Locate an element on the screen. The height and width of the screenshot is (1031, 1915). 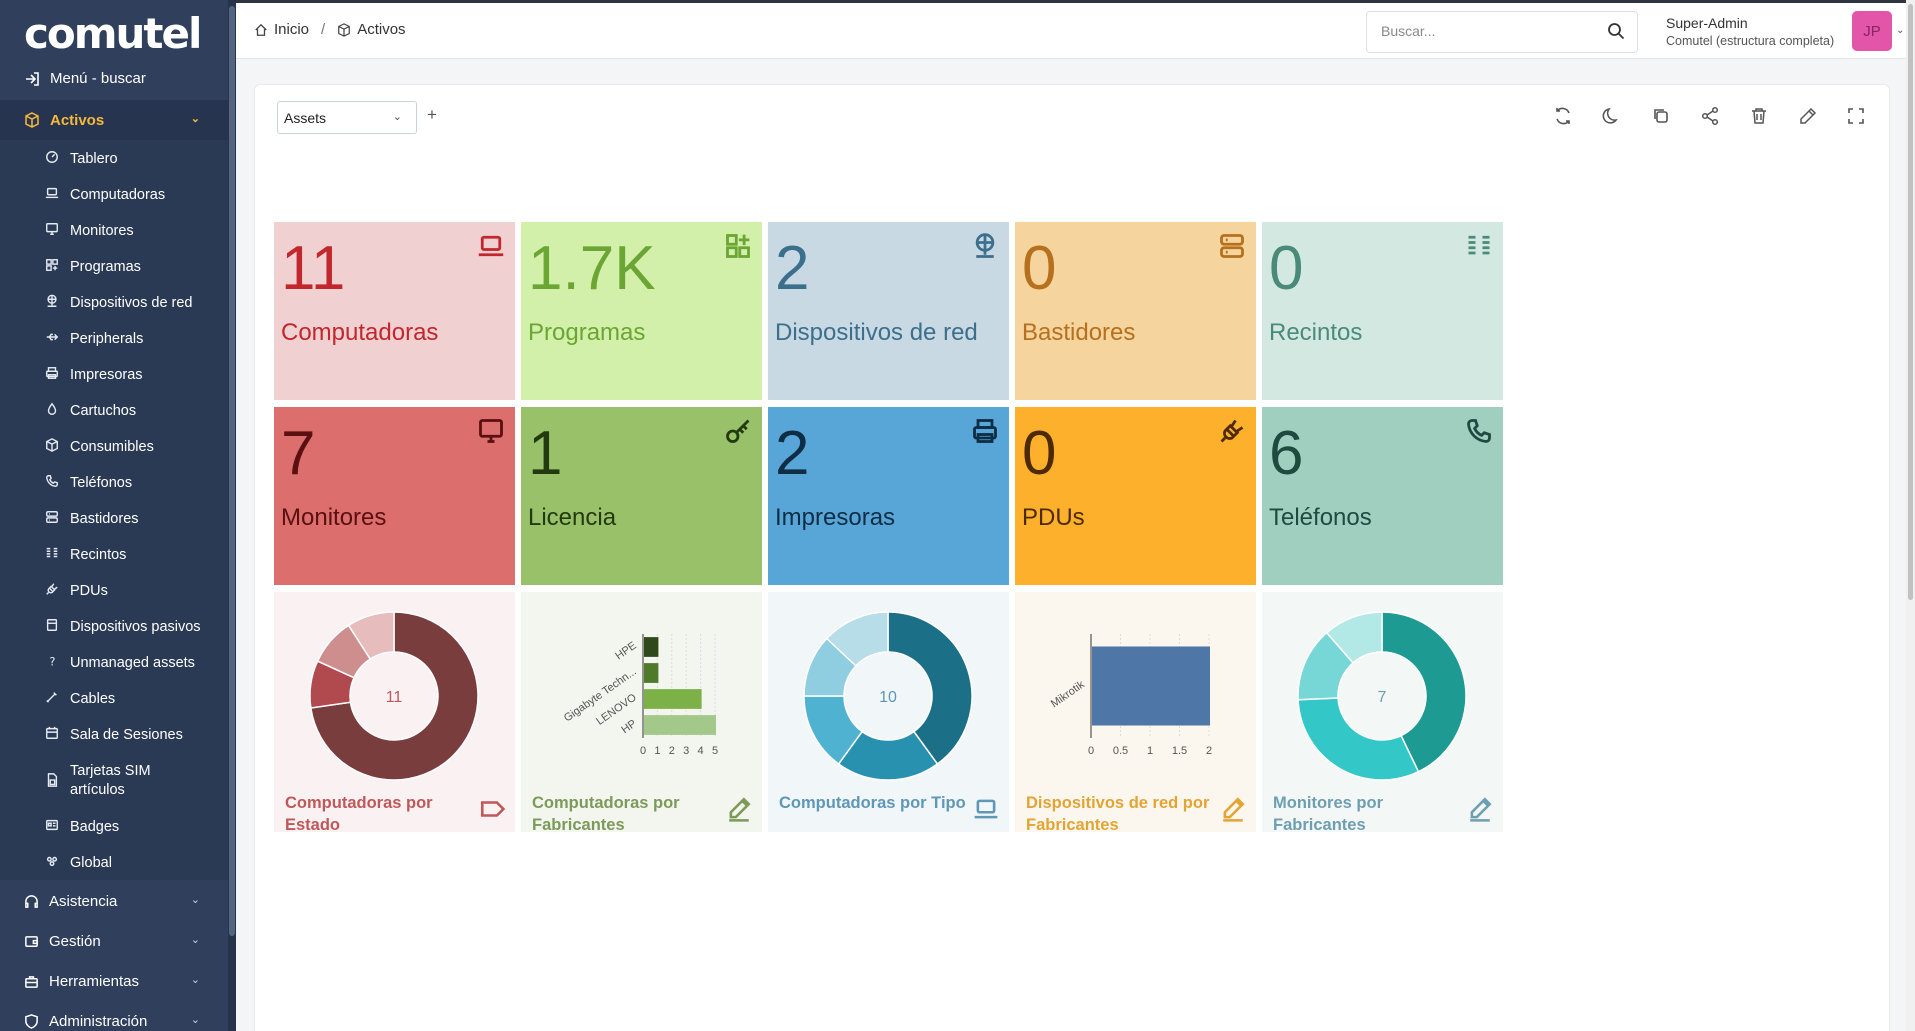
sidebar-item-5: Peripherals is located at coordinates (93, 338).